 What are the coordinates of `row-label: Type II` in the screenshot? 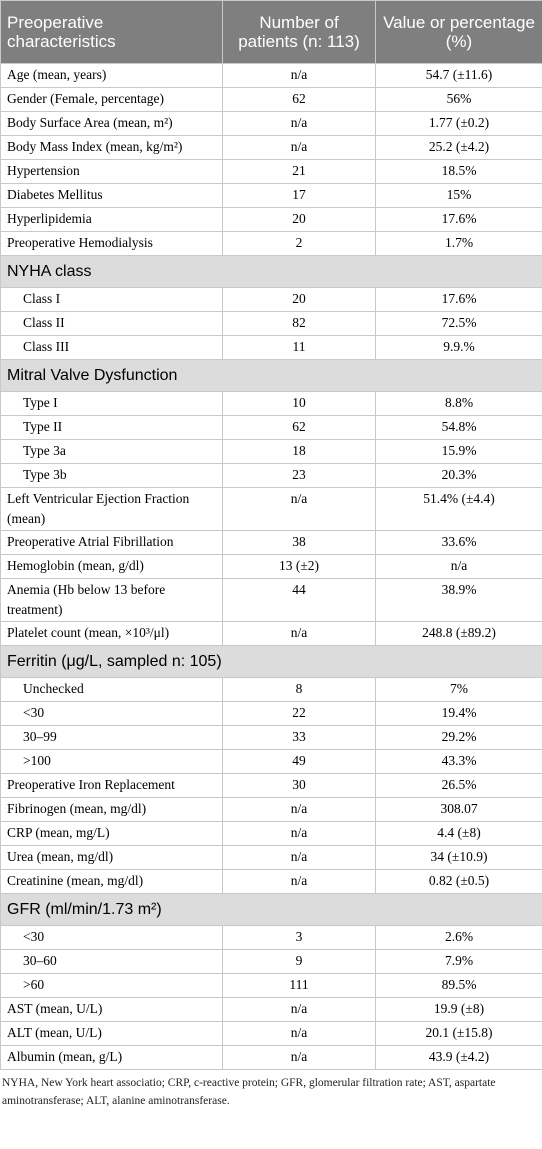 It's located at (111, 427).